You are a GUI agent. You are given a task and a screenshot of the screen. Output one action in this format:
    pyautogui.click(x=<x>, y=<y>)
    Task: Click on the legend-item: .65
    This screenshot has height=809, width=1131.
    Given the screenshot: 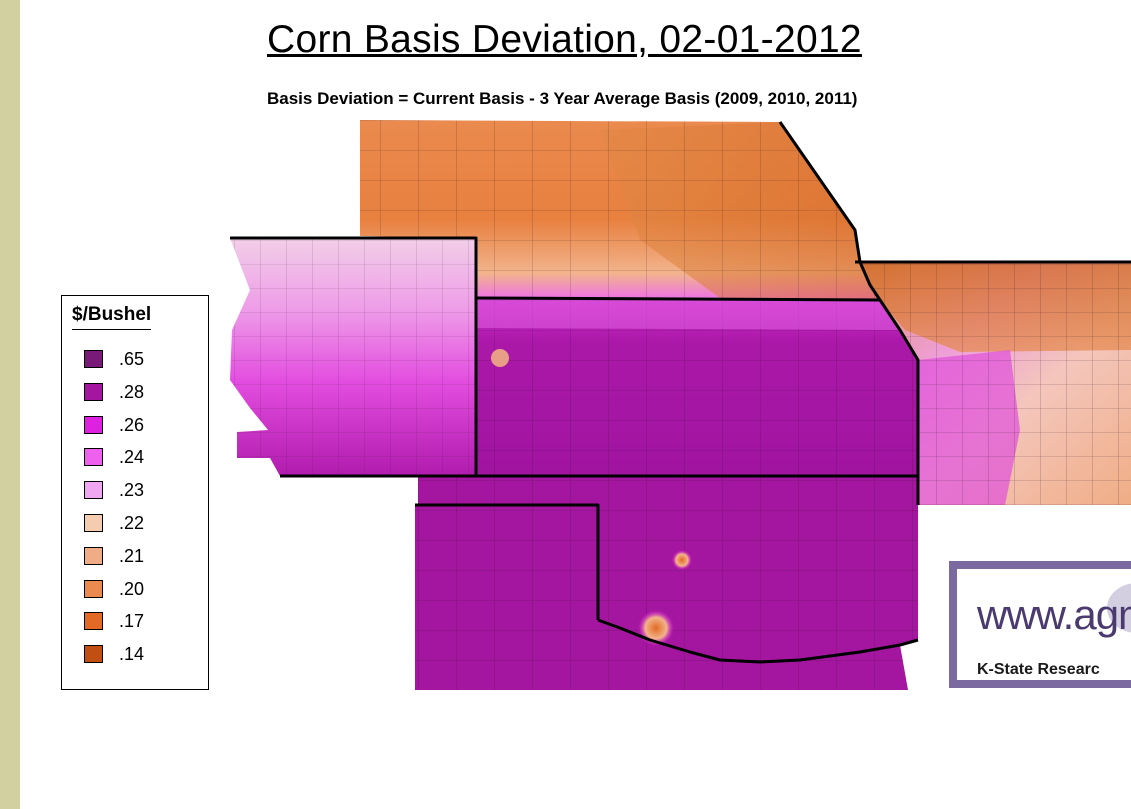 What is the action you would take?
    pyautogui.click(x=144, y=359)
    